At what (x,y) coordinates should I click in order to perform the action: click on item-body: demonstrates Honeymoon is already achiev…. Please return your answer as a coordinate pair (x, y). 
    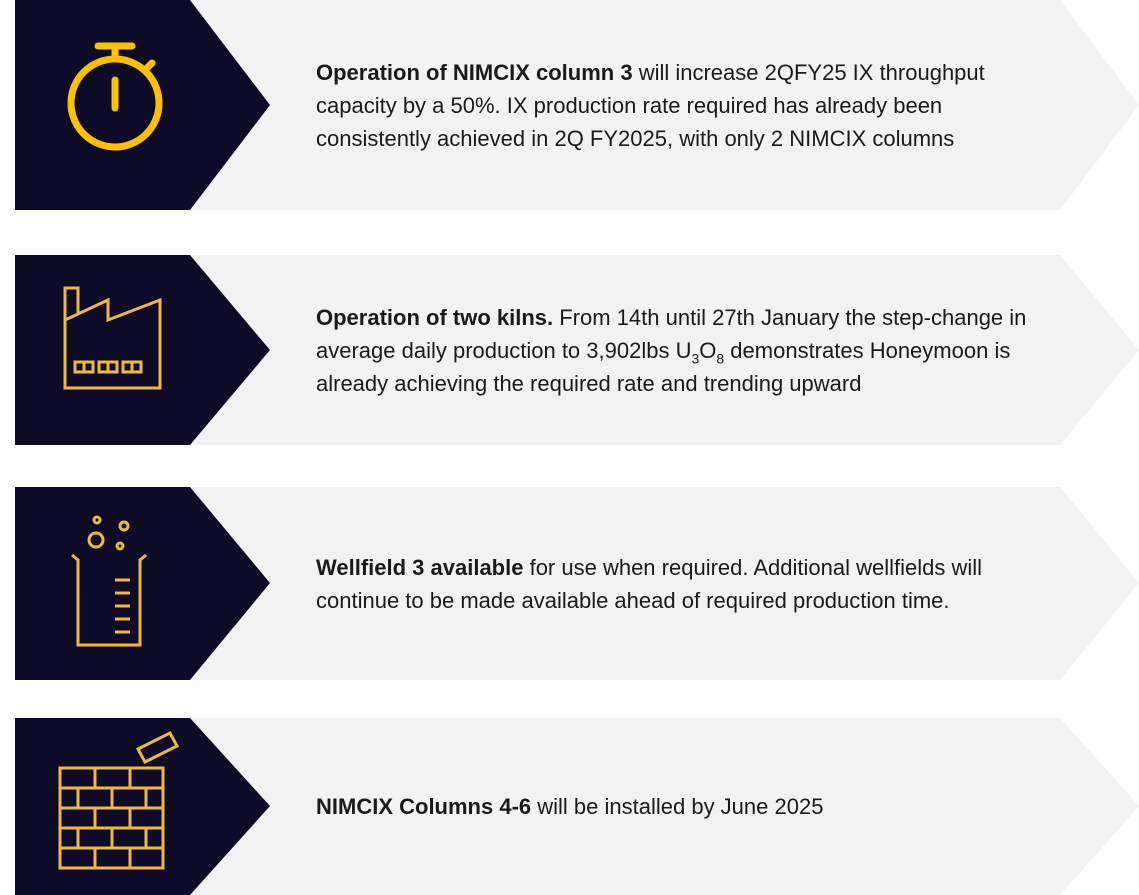
    Looking at the image, I should click on (663, 366).